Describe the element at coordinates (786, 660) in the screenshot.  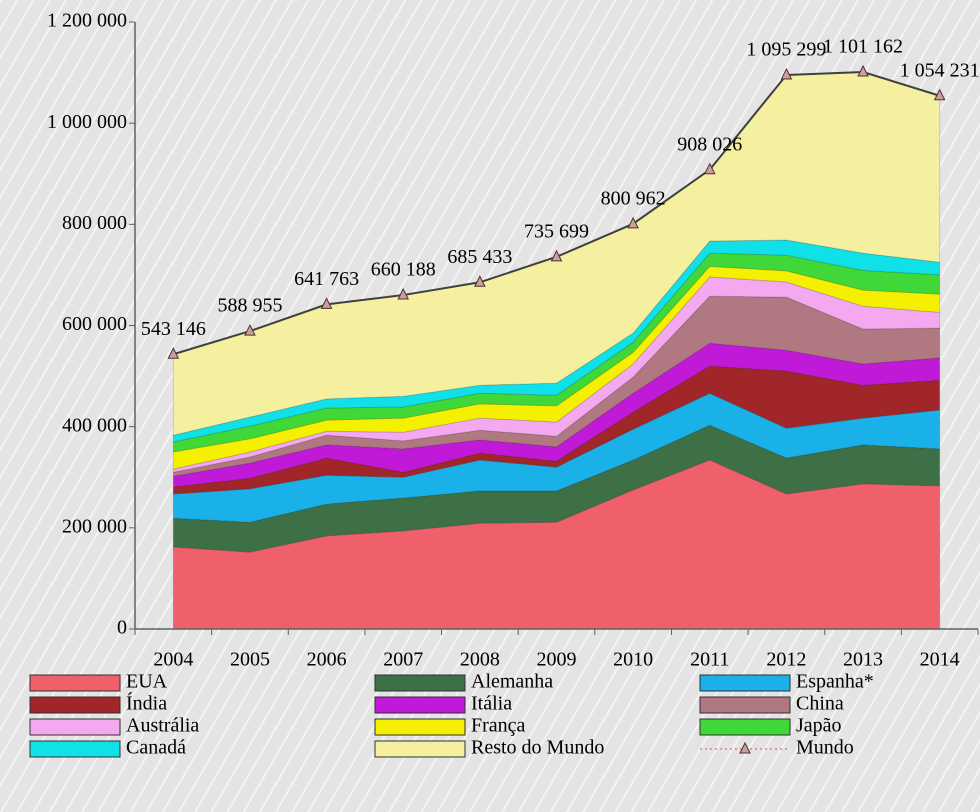
I see `x-tick-label: 2012` at that location.